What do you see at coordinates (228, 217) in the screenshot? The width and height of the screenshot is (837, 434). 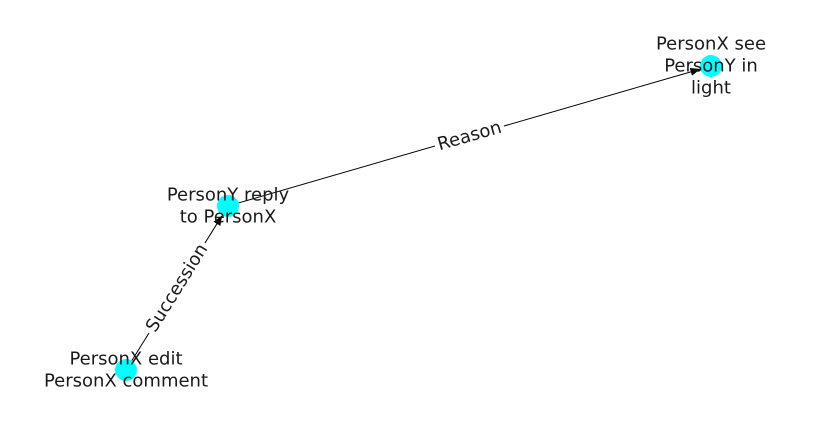 I see `node-label-line: to PersonX` at bounding box center [228, 217].